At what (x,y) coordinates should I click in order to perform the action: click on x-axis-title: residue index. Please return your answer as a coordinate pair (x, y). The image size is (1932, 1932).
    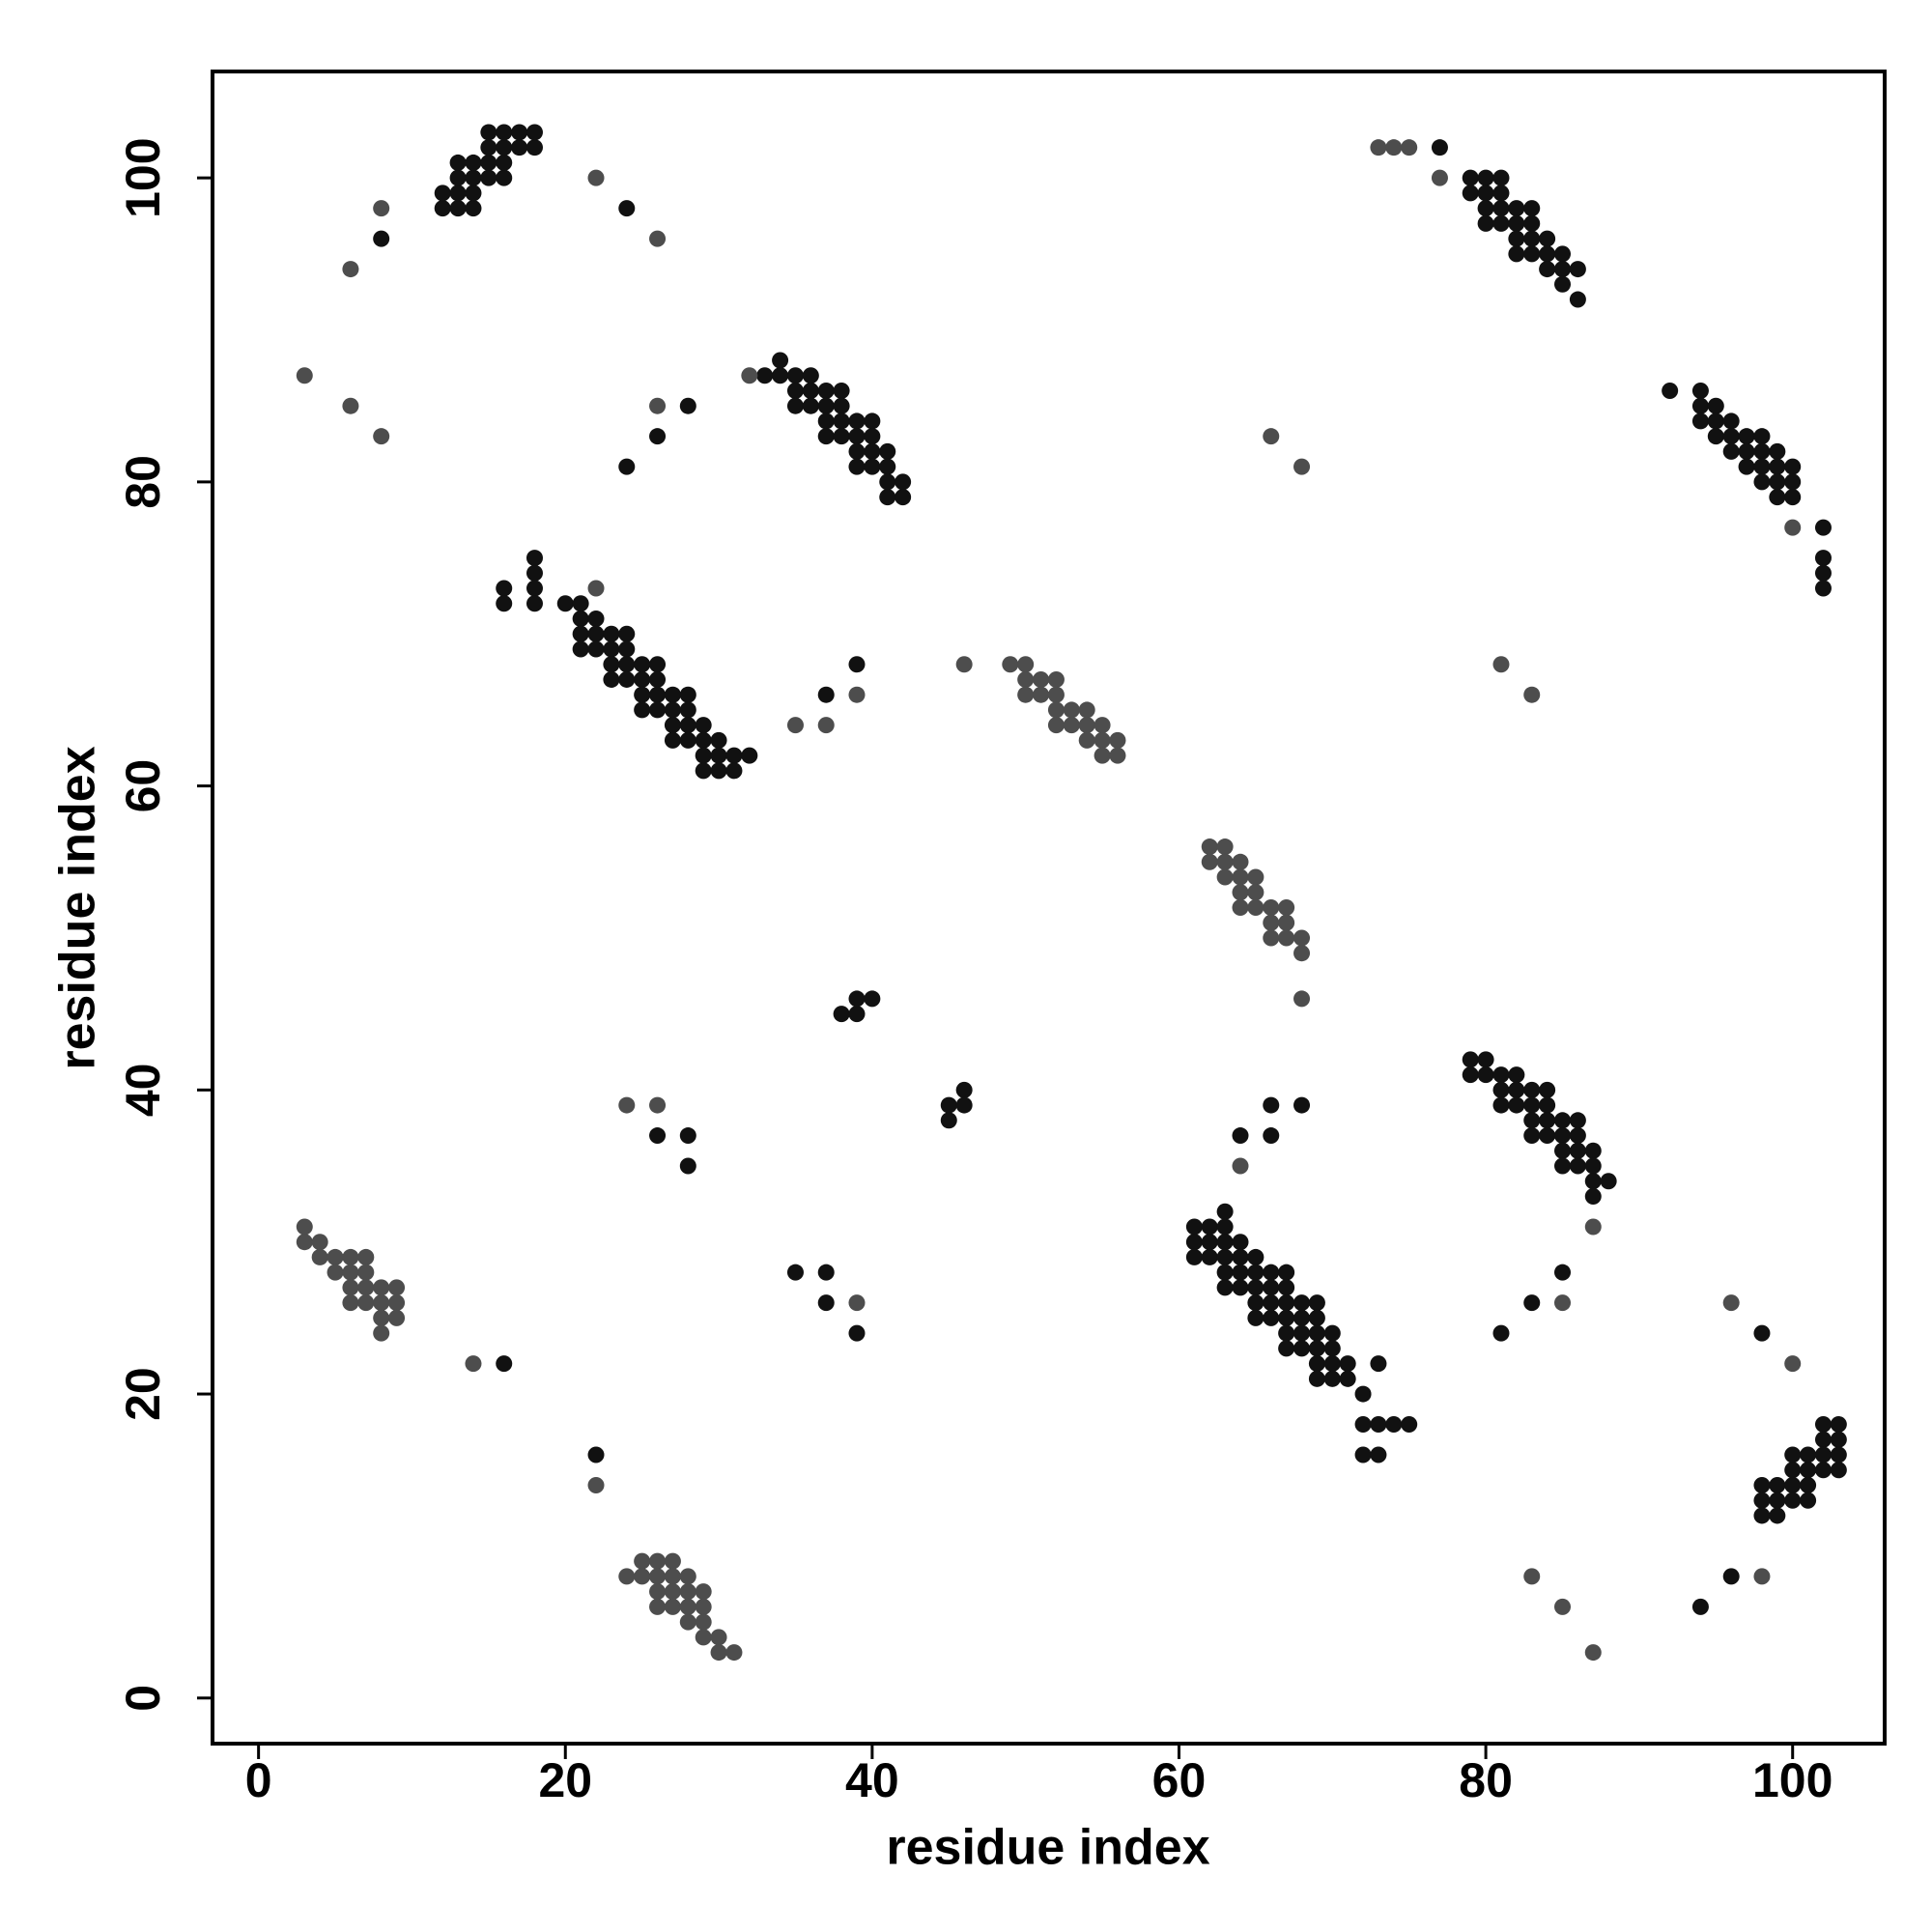
    Looking at the image, I should click on (1047, 1848).